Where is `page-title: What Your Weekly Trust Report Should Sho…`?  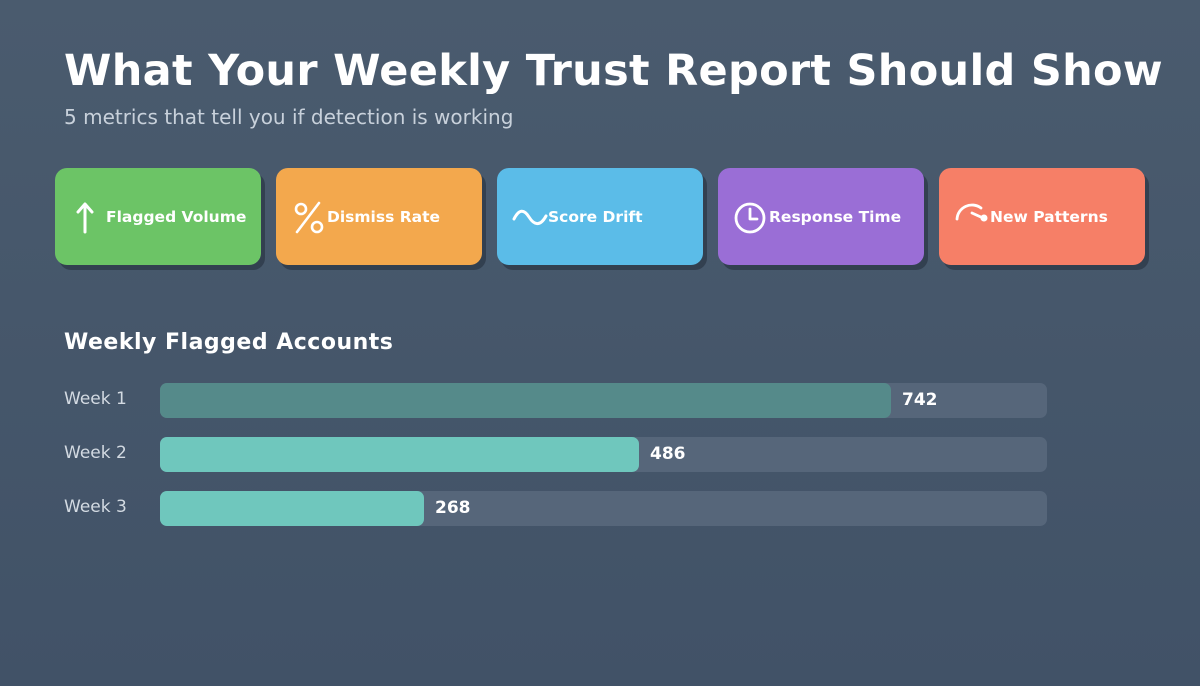
page-title: What Your Weekly Trust Report Should Sho… is located at coordinates (613, 71).